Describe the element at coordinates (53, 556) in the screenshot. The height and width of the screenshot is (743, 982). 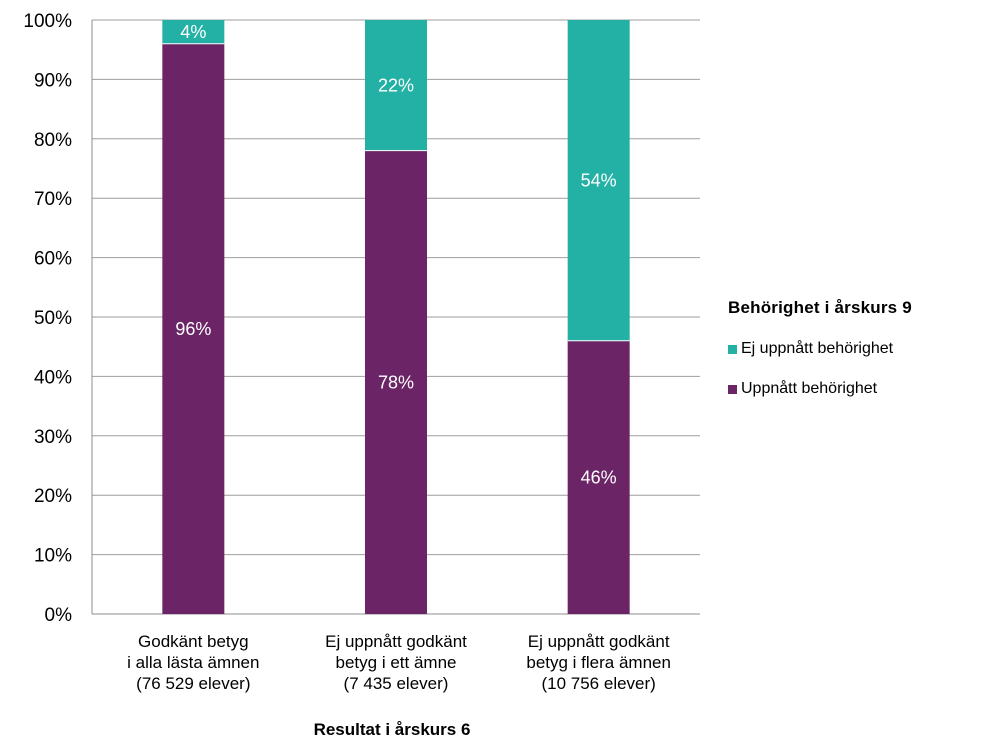
I see `y-tick-label: 10%` at that location.